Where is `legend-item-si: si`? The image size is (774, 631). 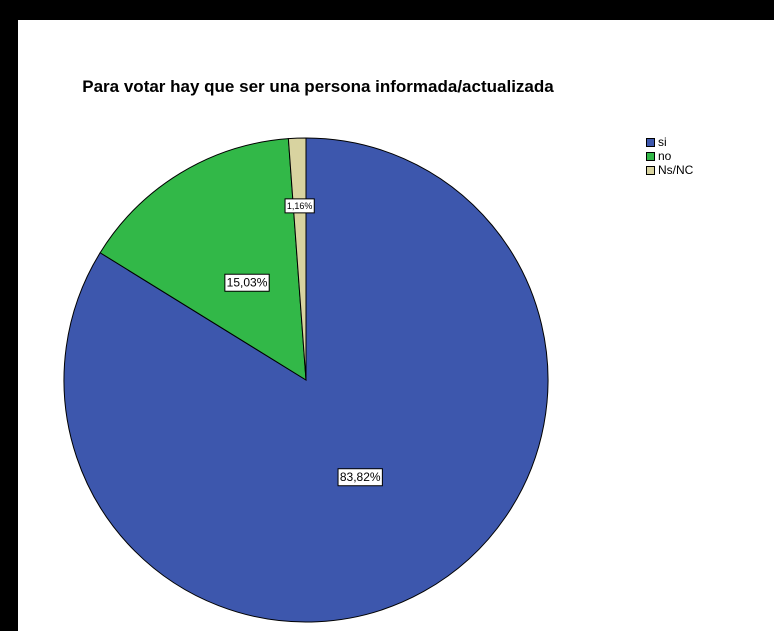 legend-item-si: si is located at coordinates (669, 142).